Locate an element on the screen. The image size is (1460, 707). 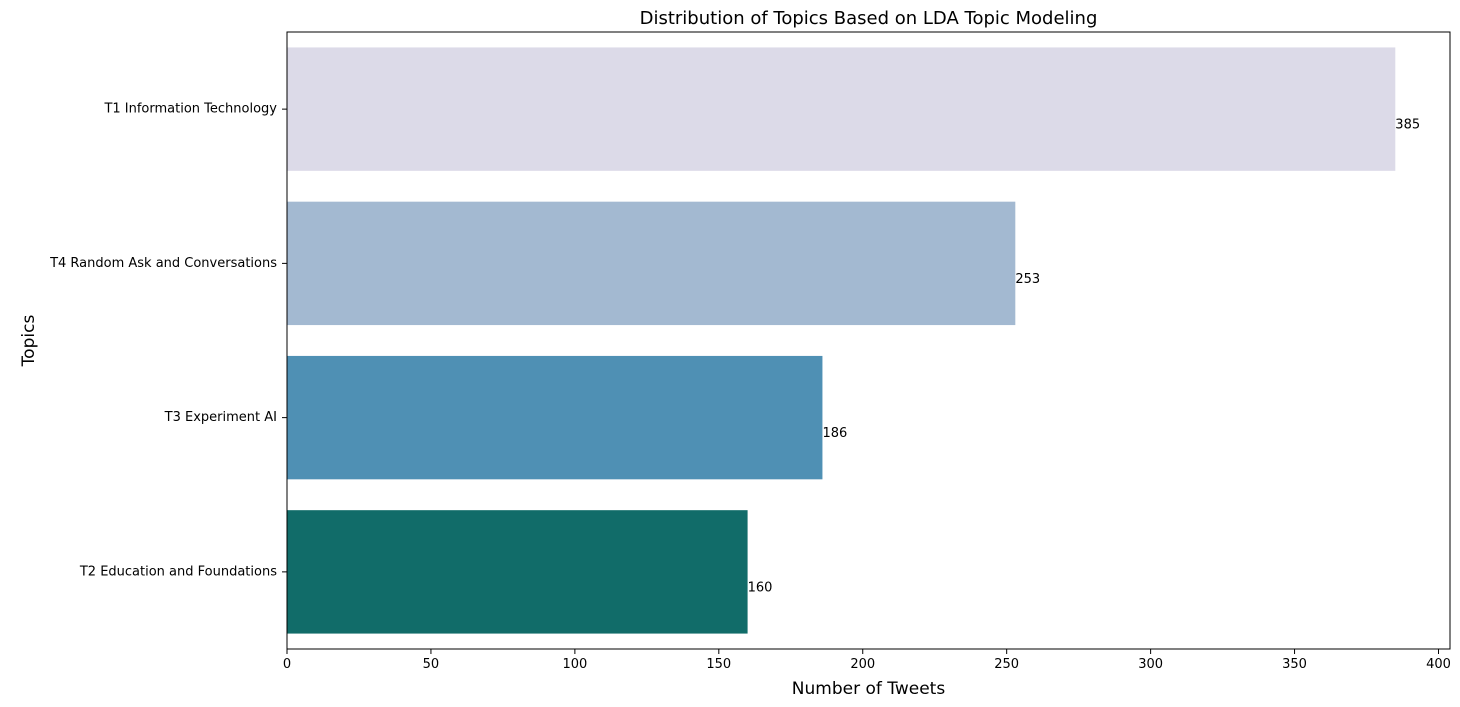
x-tick-label: 300 is located at coordinates (1150, 664).